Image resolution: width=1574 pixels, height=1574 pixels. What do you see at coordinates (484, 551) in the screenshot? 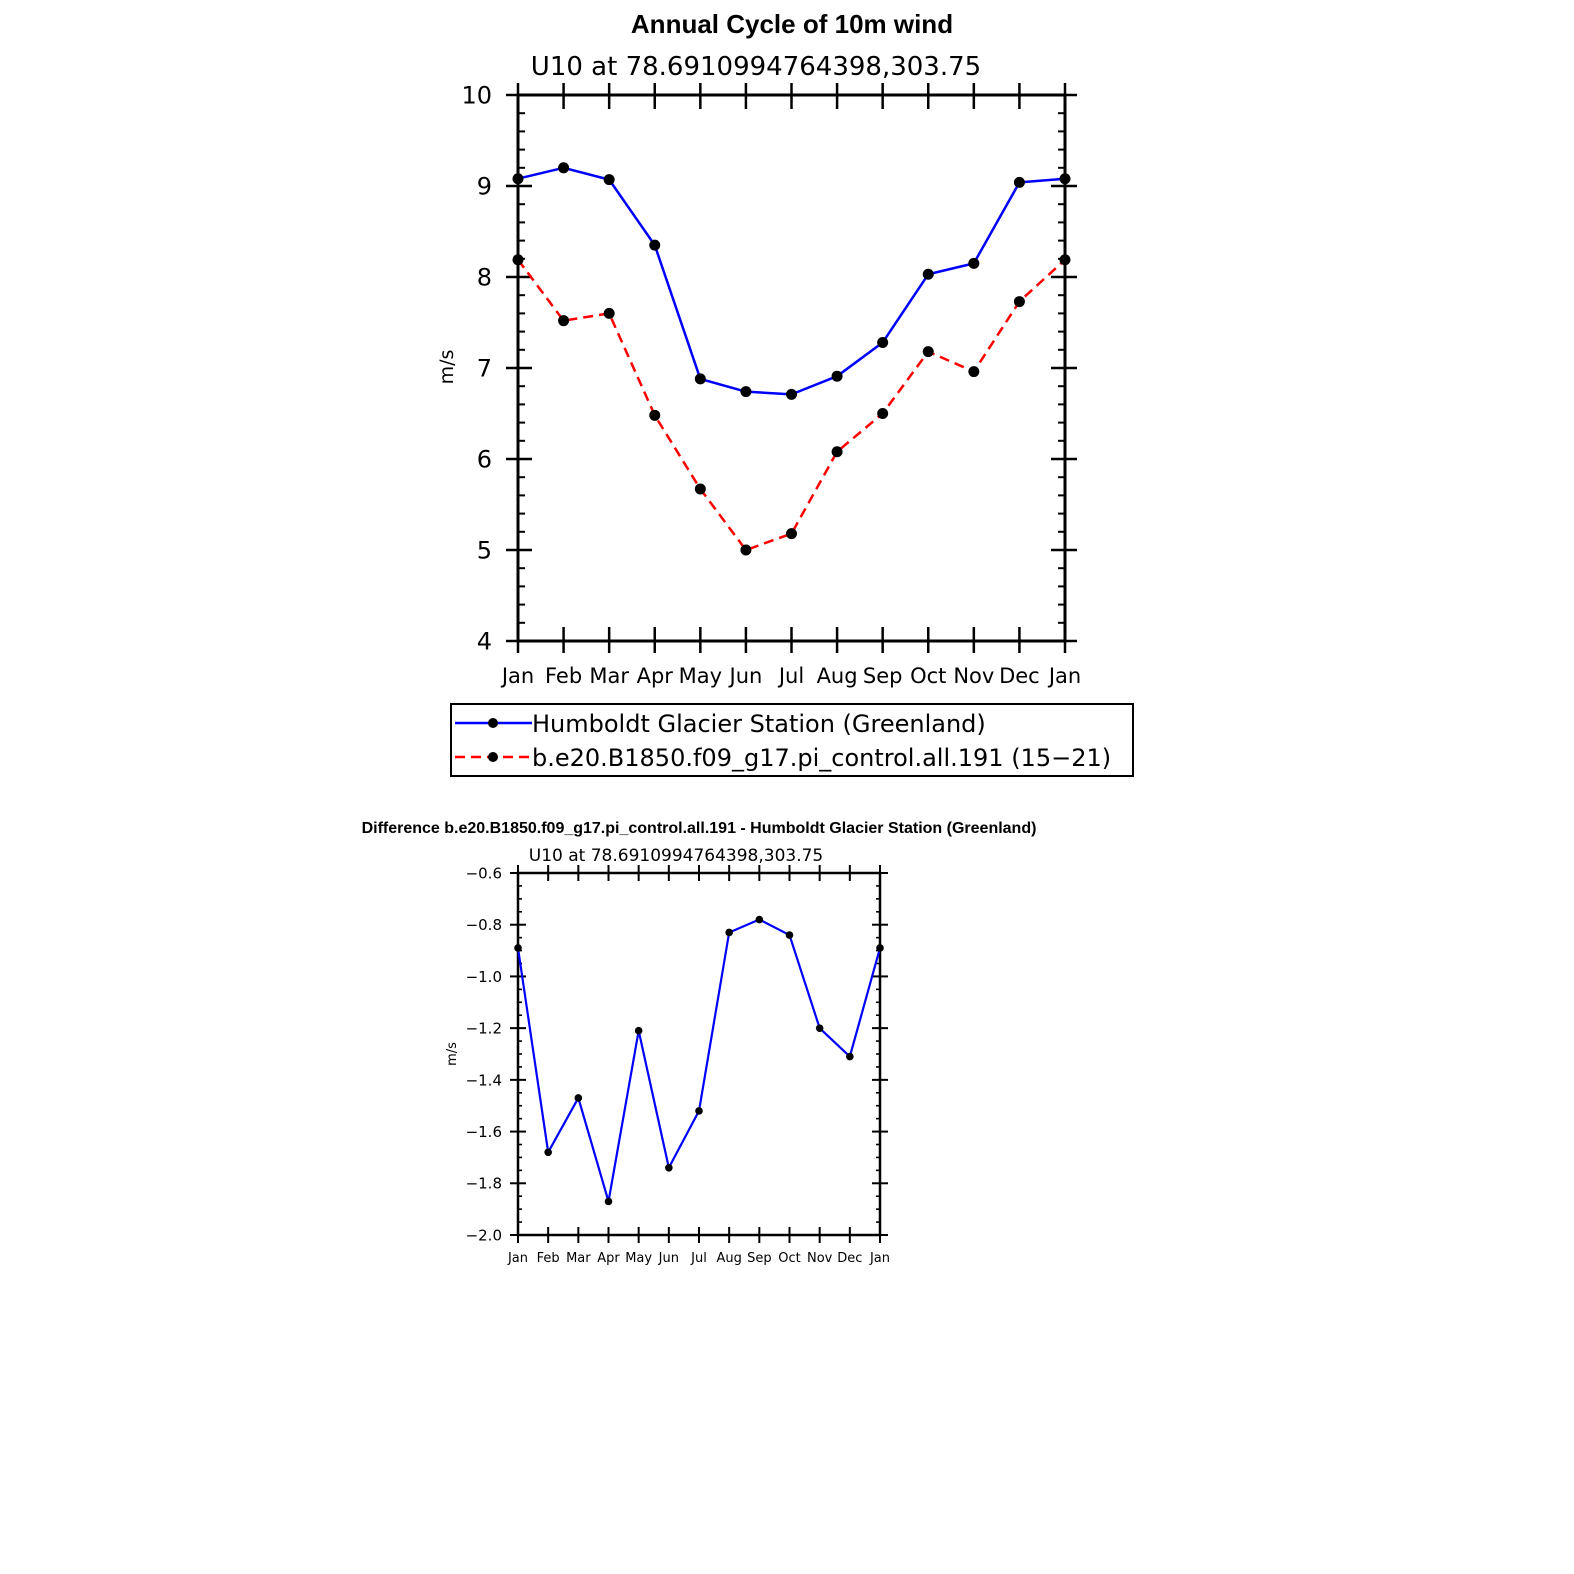
I see `y-tick-label: 5` at bounding box center [484, 551].